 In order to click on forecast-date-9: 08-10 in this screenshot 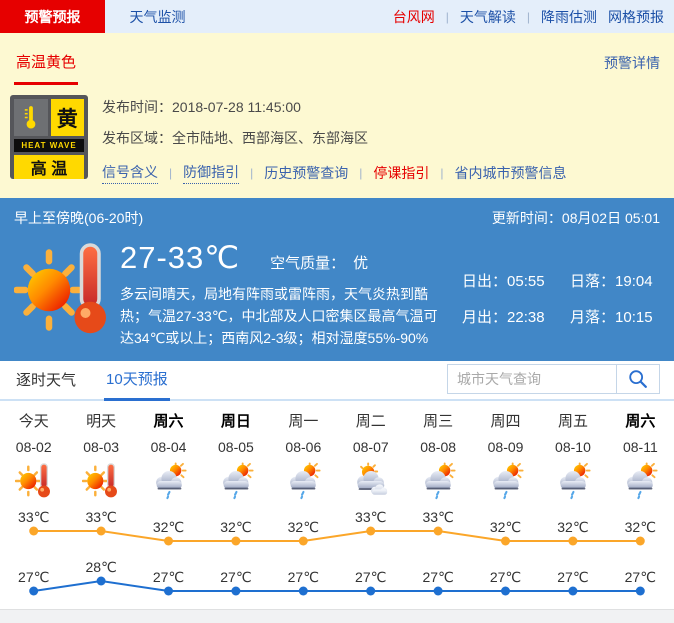, I will do `click(573, 447)`.